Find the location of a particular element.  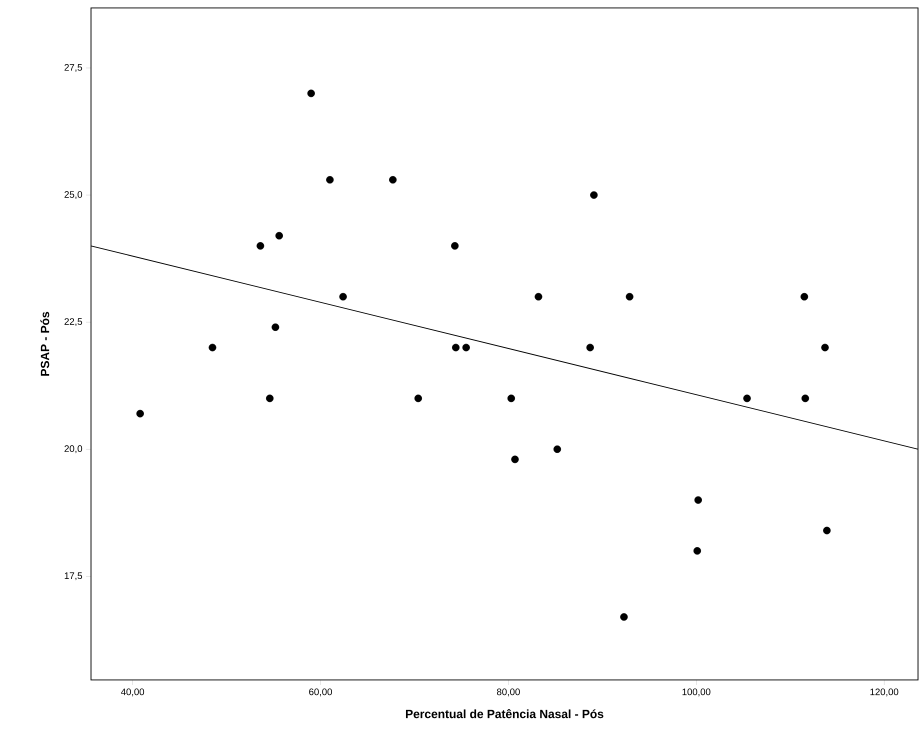

y-tick-label: 20,0 is located at coordinates (73, 449).